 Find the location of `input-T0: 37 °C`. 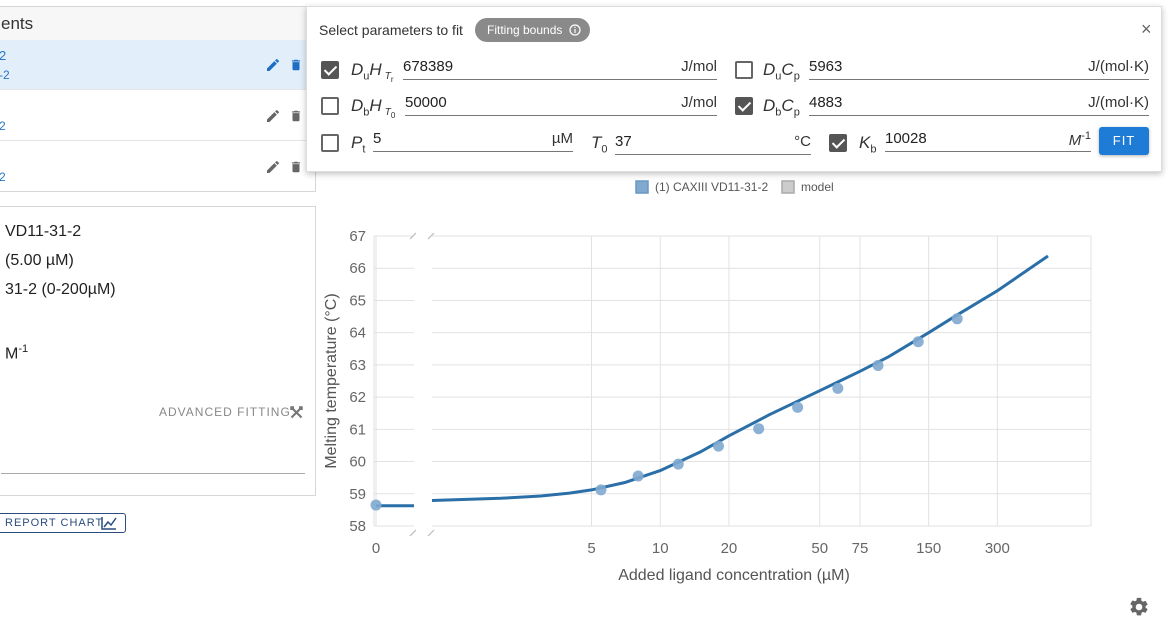

input-T0: 37 °C is located at coordinates (713, 143).